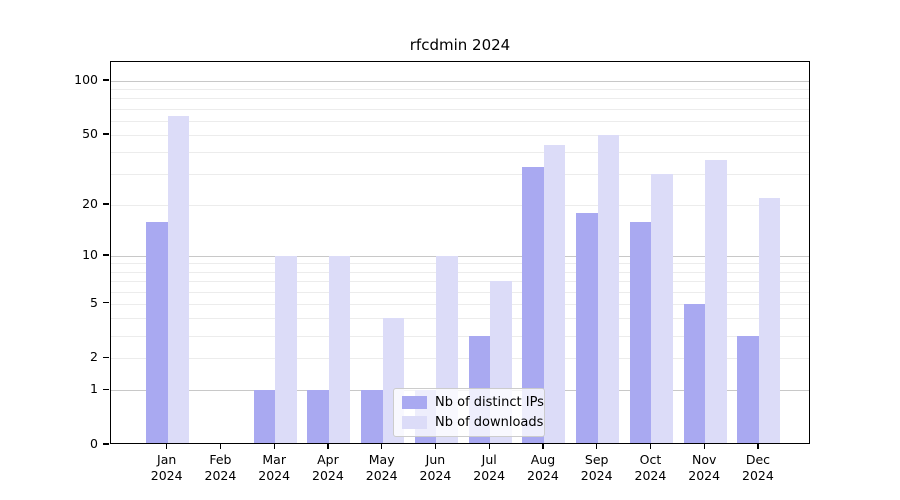  I want to click on x-tick-label: Oct 2024, so click(650, 467).